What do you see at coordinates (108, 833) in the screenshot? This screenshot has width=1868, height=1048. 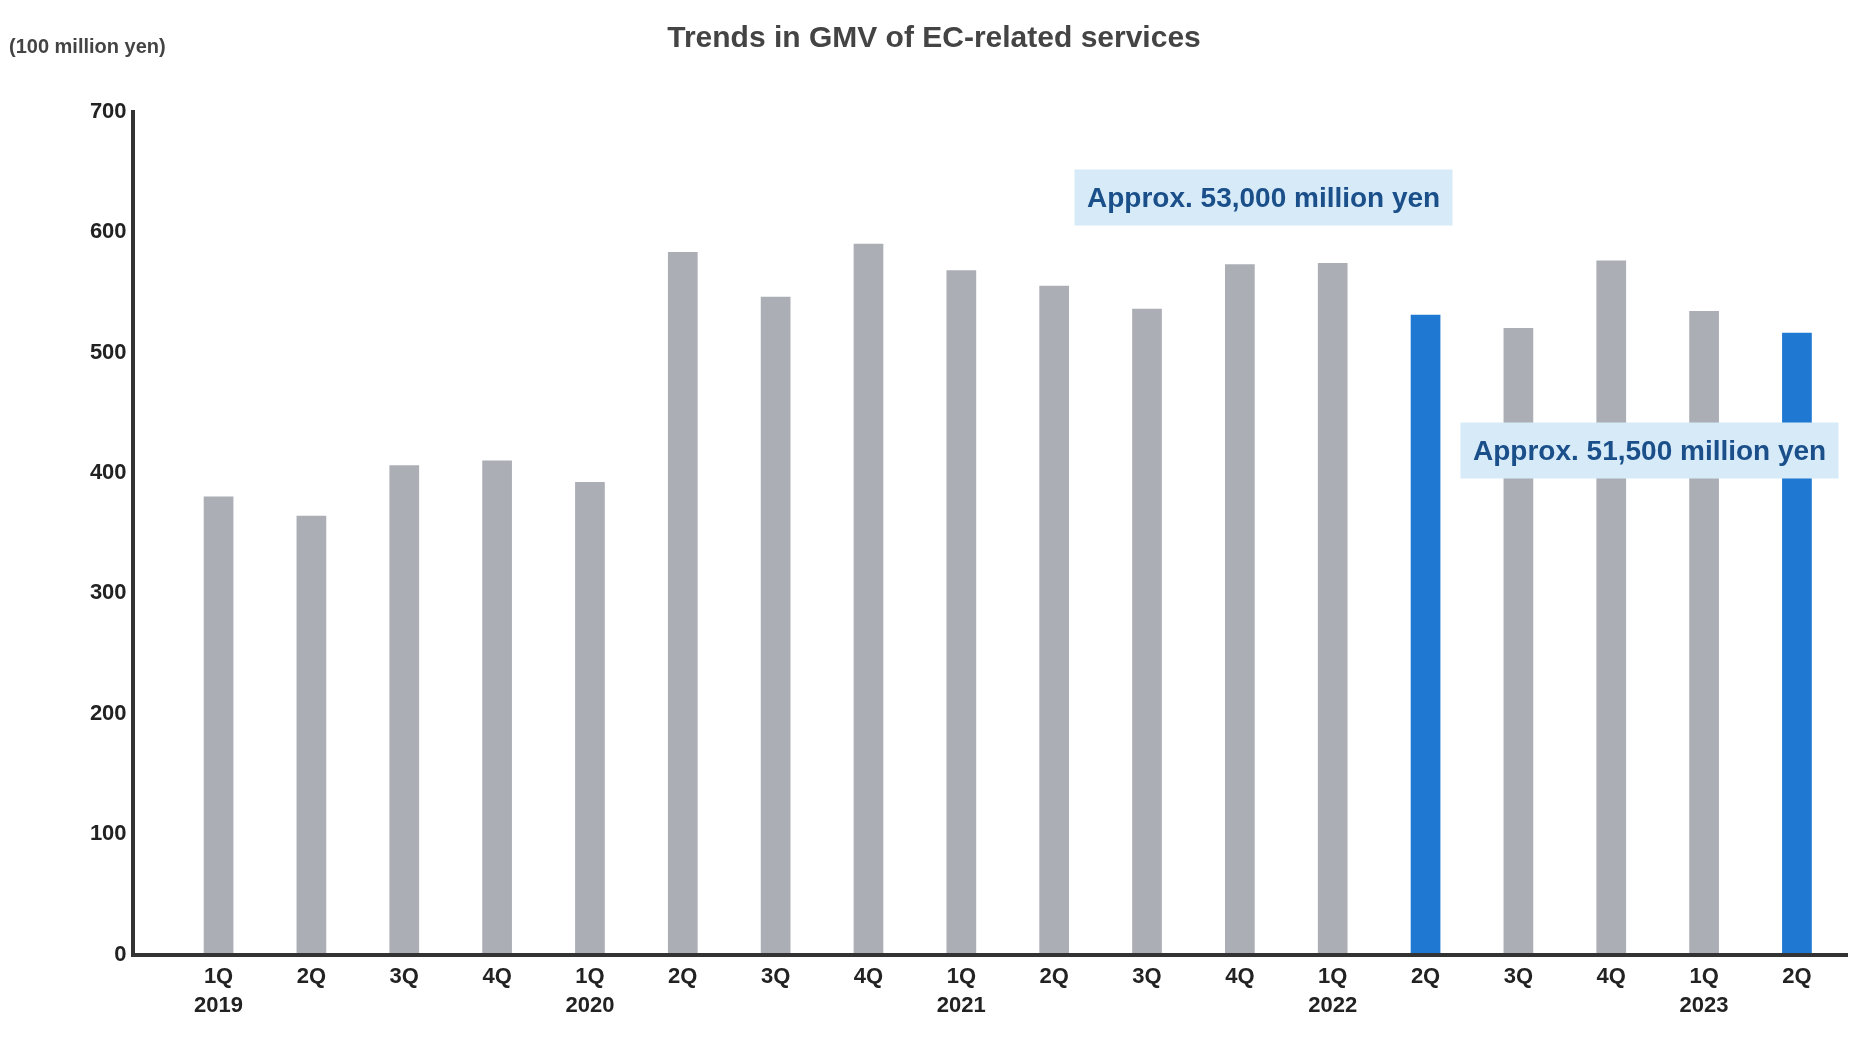 I see `y-tick-label: 100` at bounding box center [108, 833].